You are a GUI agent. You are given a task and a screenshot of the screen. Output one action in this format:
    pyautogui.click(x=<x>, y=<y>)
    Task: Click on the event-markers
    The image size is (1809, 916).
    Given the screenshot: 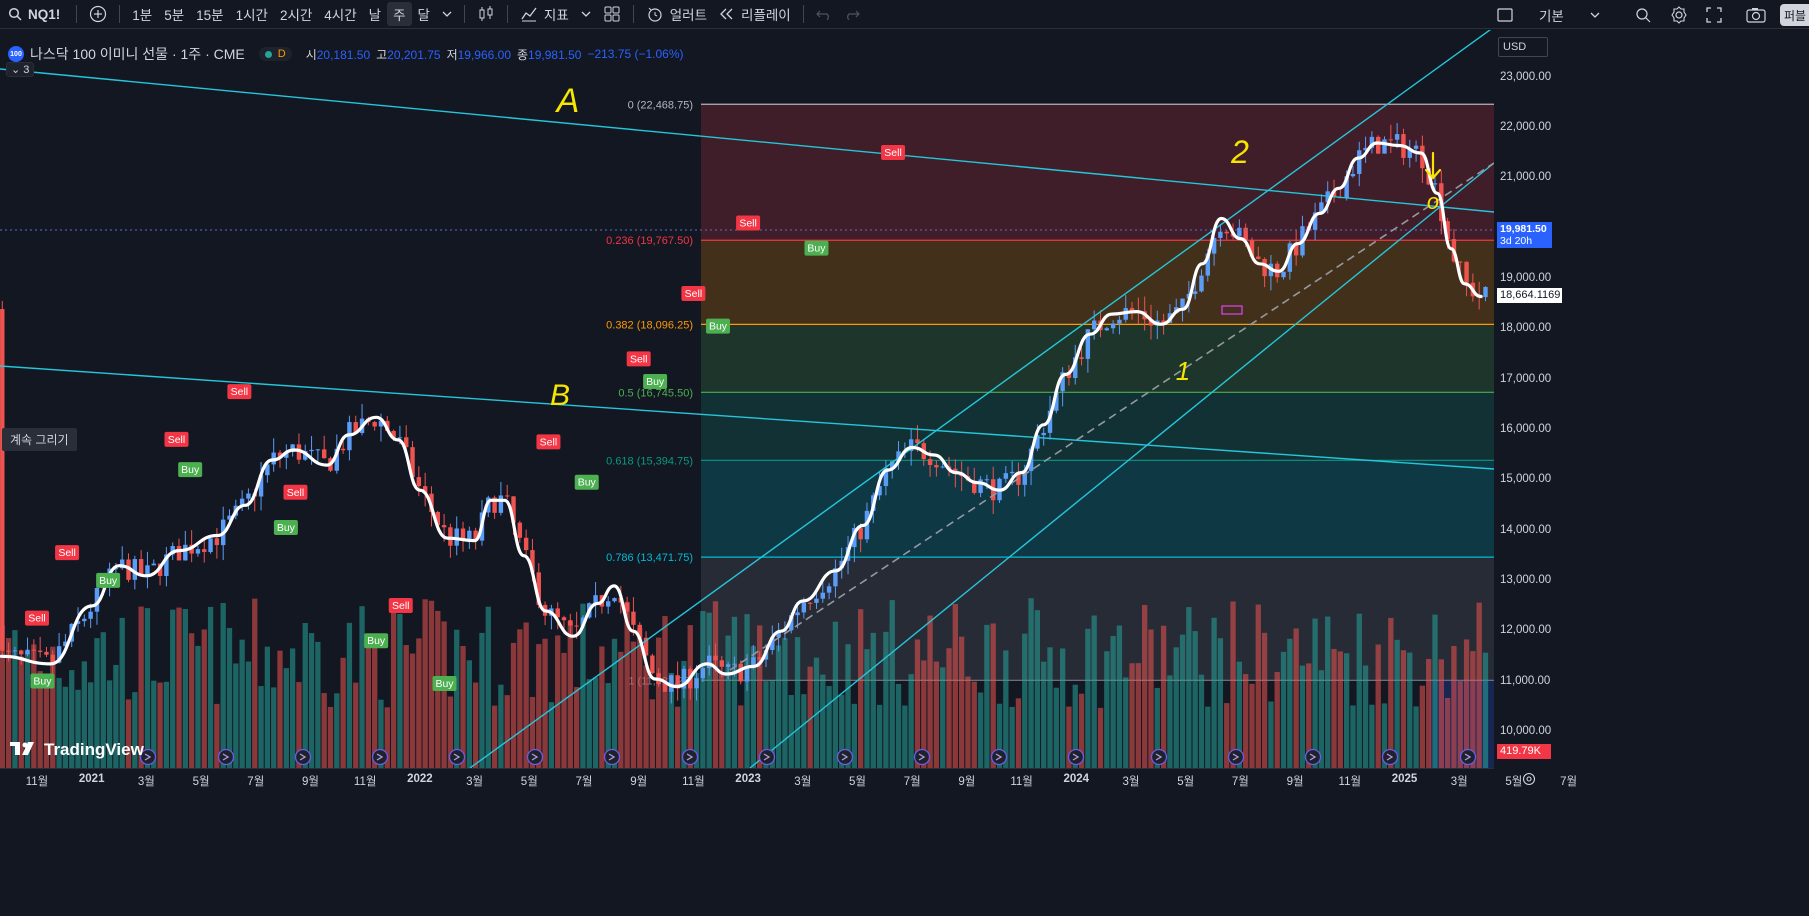 What is the action you would take?
    pyautogui.click(x=808, y=757)
    